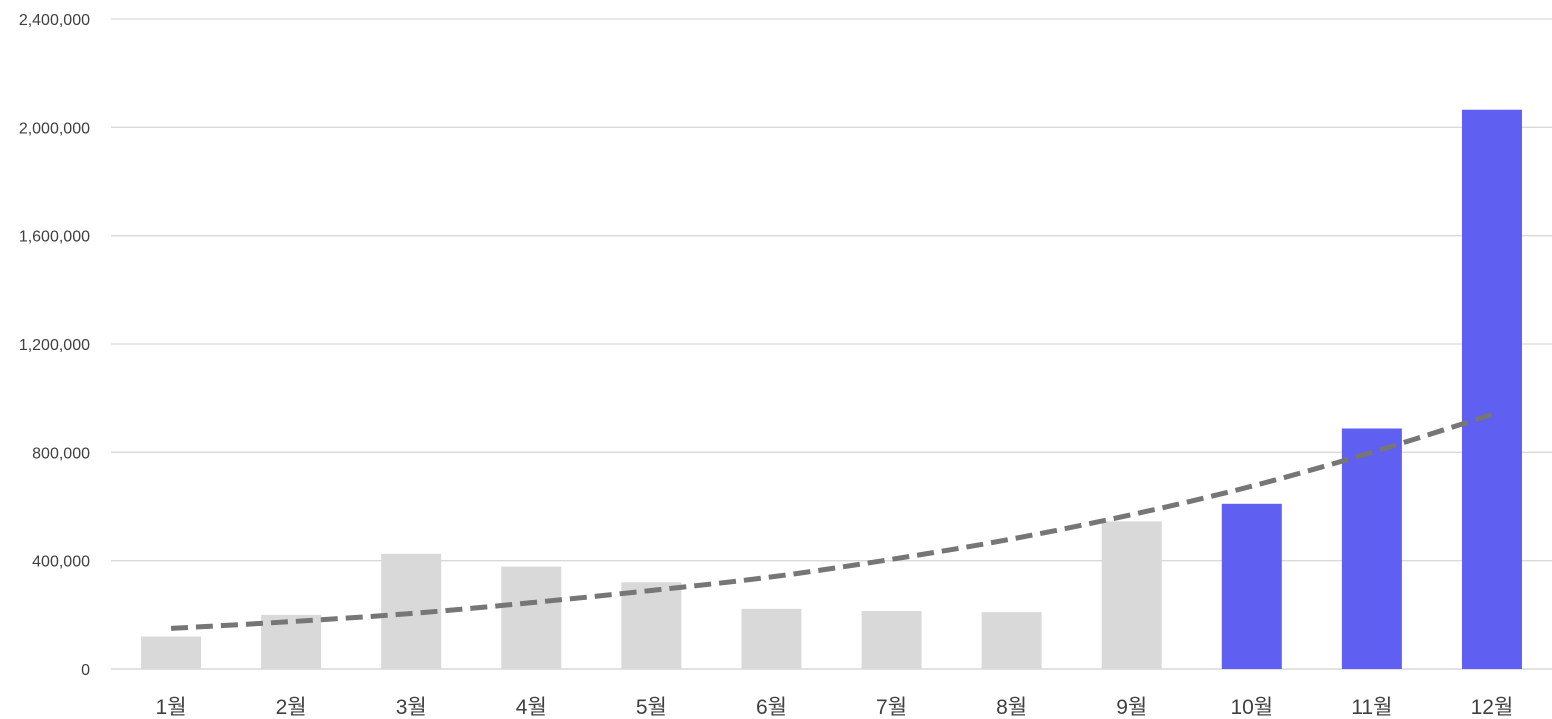 The width and height of the screenshot is (1552, 719). Describe the element at coordinates (531, 707) in the screenshot. I see `x-tick-label: 4월` at that location.